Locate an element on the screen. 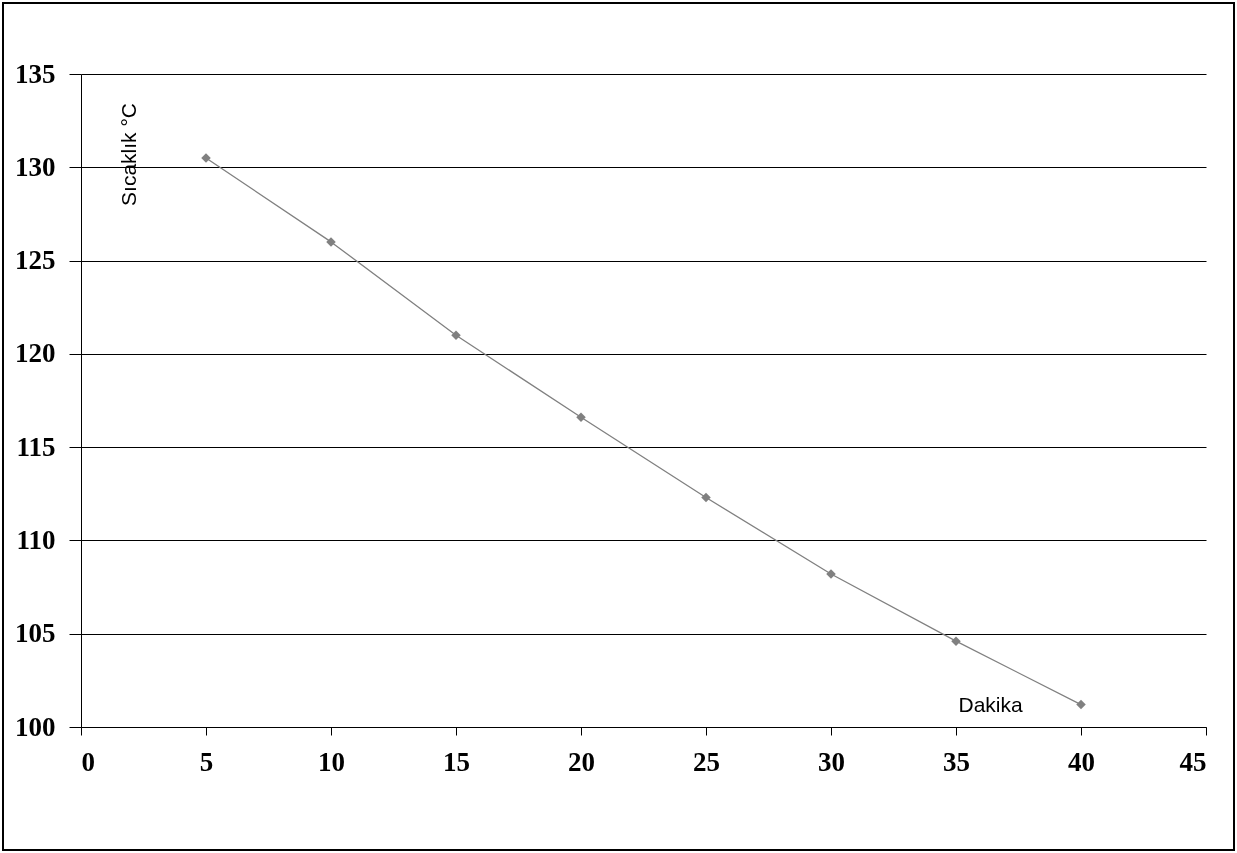 The height and width of the screenshot is (853, 1237). x-tick-label: 20 is located at coordinates (581, 761).